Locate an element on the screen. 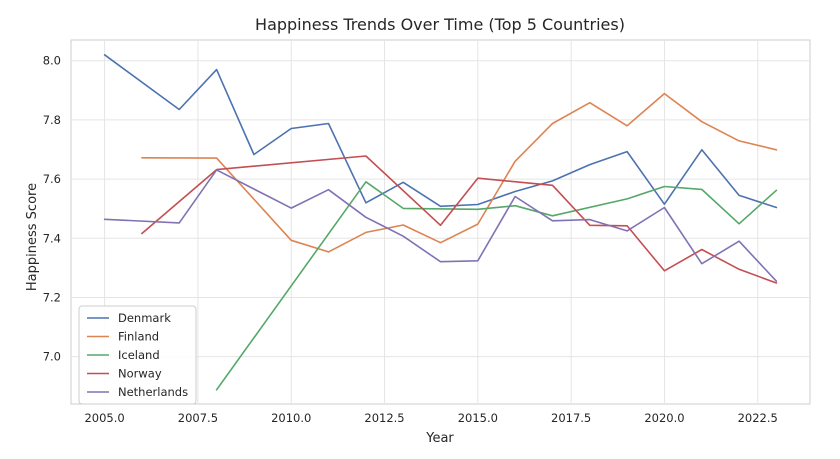 The width and height of the screenshot is (840, 459). x-axis-label: Year is located at coordinates (439, 438).